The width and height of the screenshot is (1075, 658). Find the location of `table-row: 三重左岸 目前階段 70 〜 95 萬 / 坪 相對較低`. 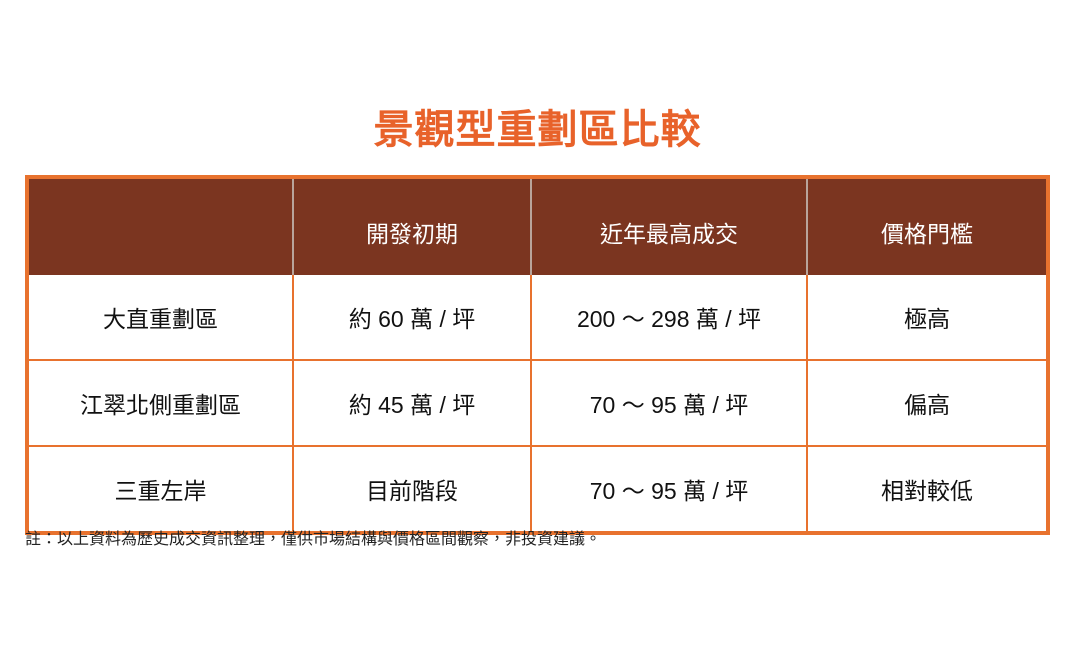

table-row: 三重左岸 目前階段 70 〜 95 萬 / 坪 相對較低 is located at coordinates (537, 488).